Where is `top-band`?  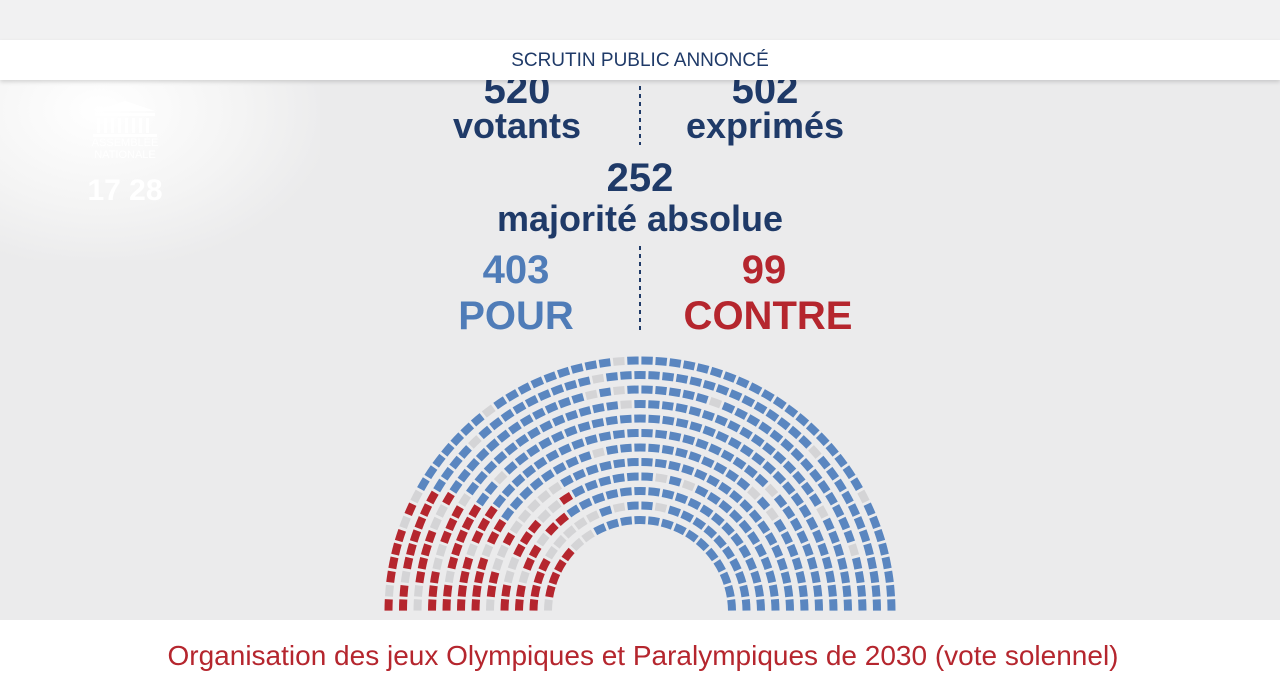
top-band is located at coordinates (640, 20).